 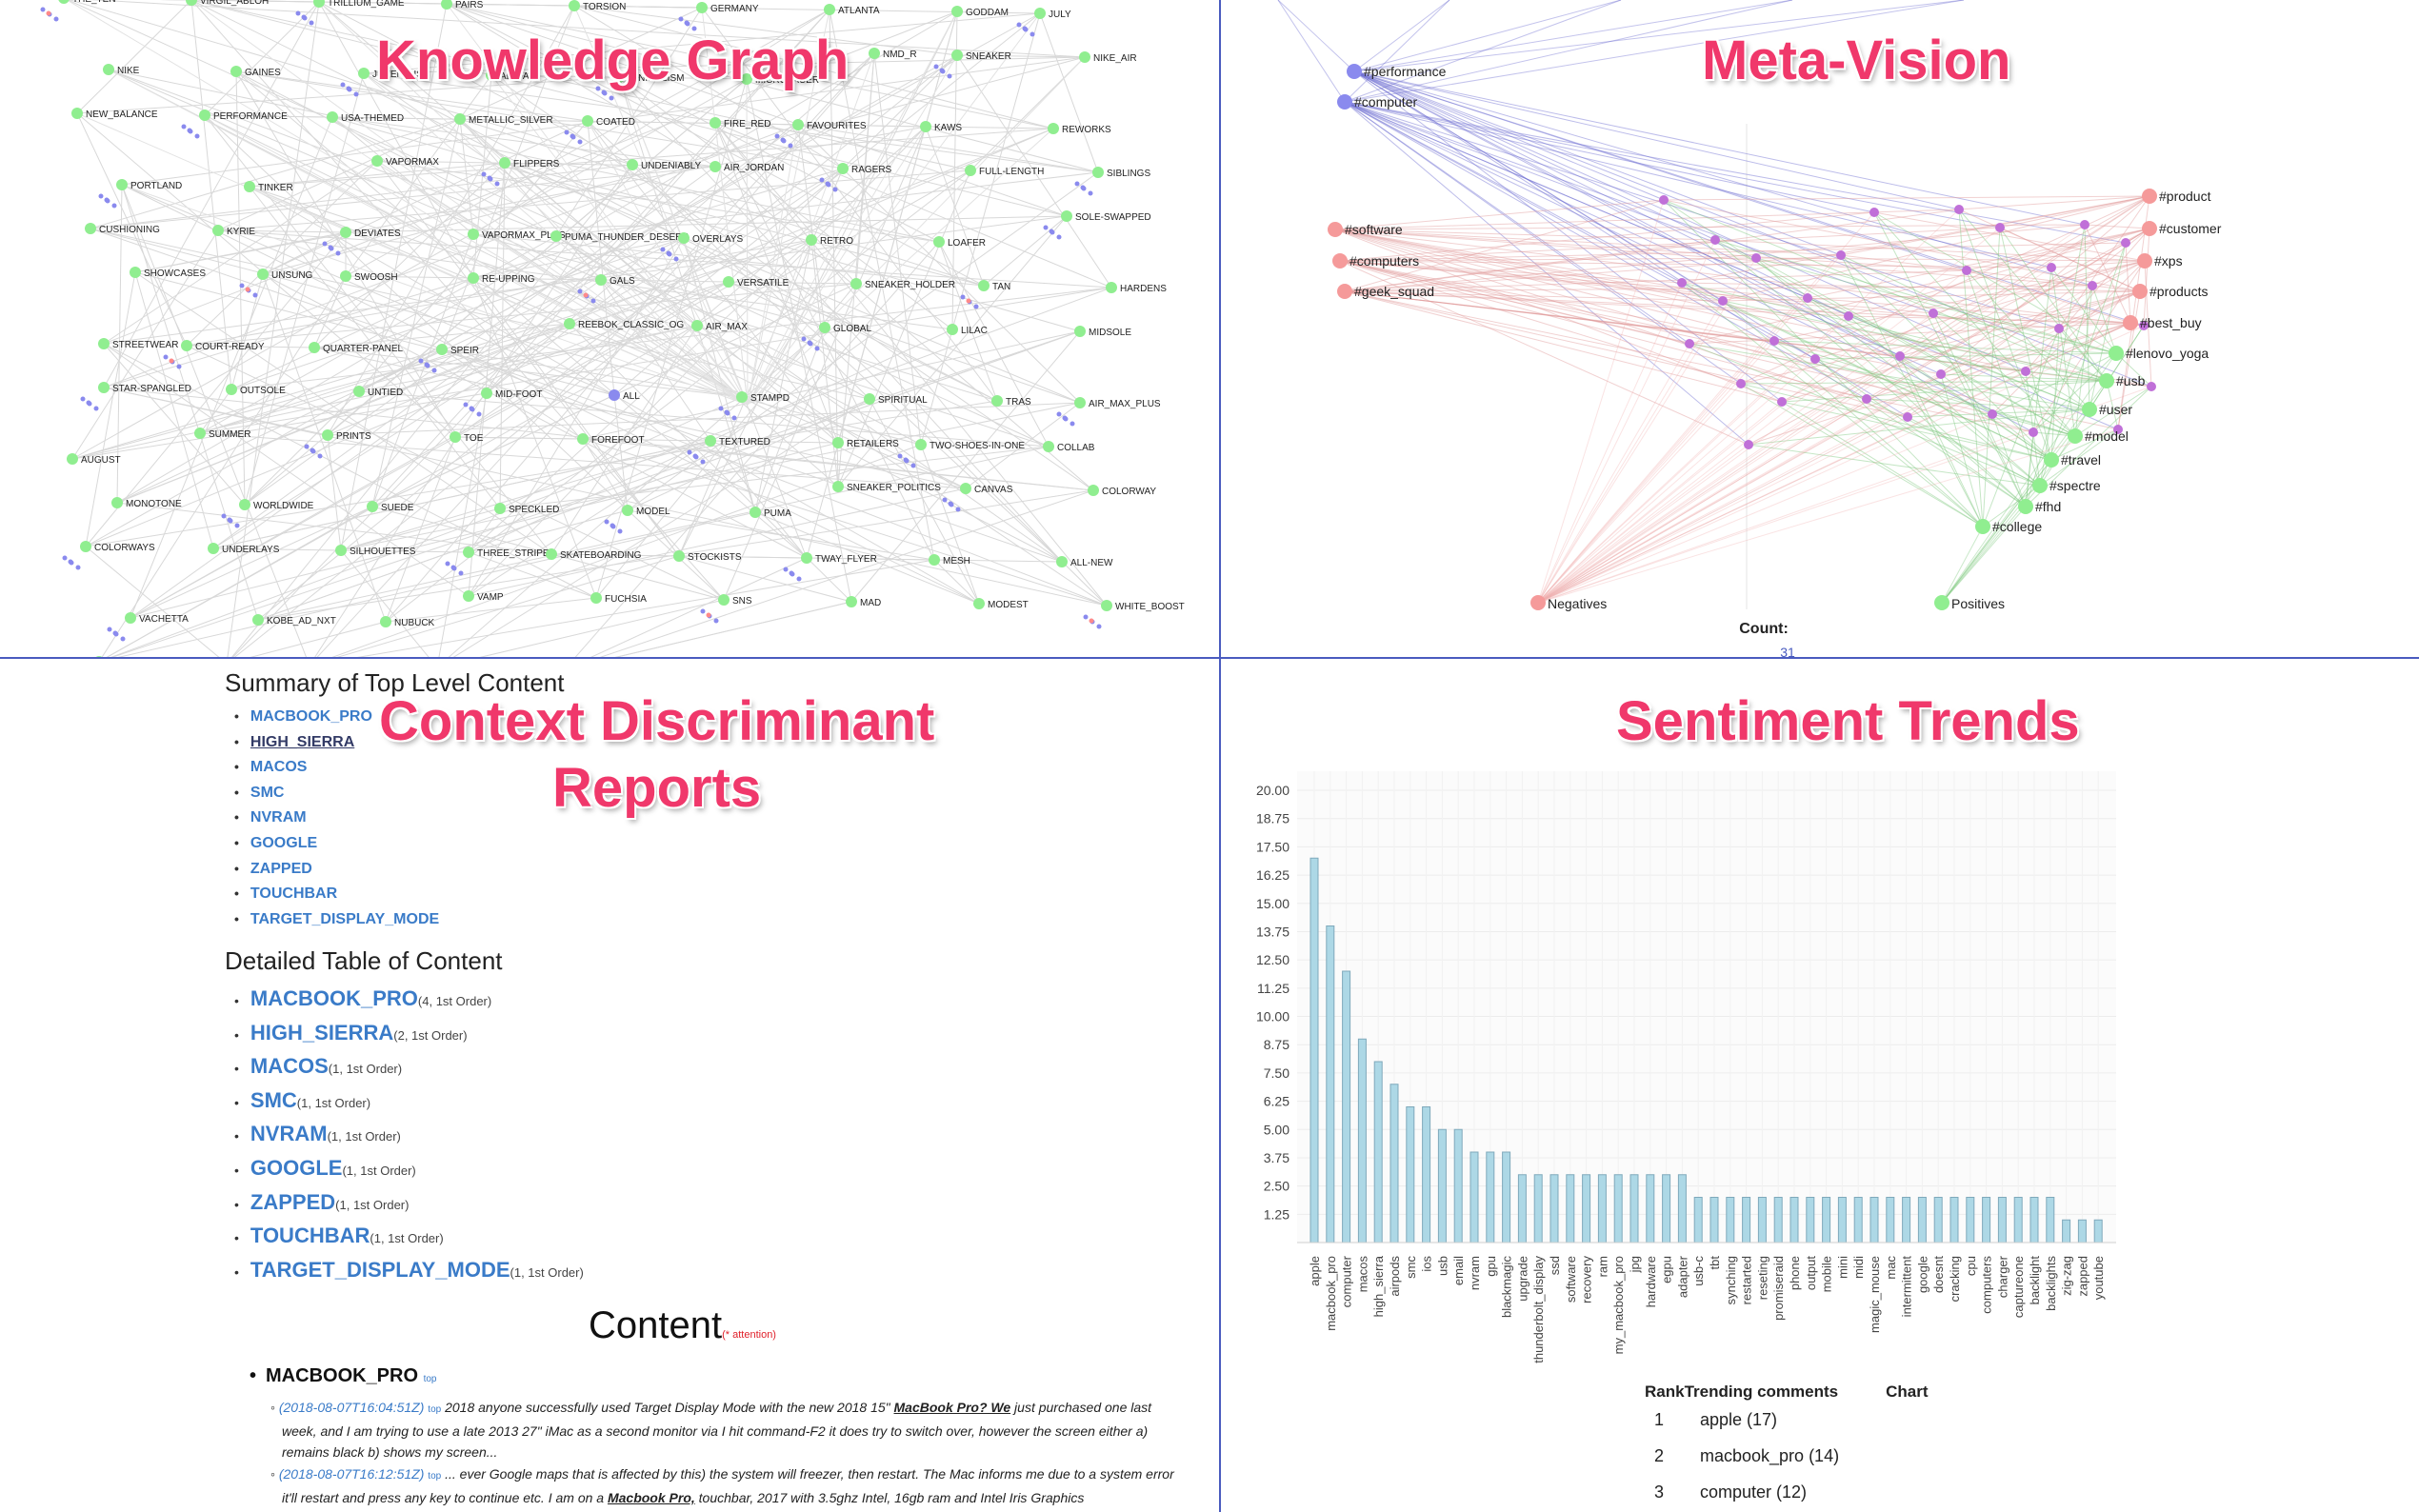 I want to click on summary-item-label: MACOS, so click(x=279, y=767).